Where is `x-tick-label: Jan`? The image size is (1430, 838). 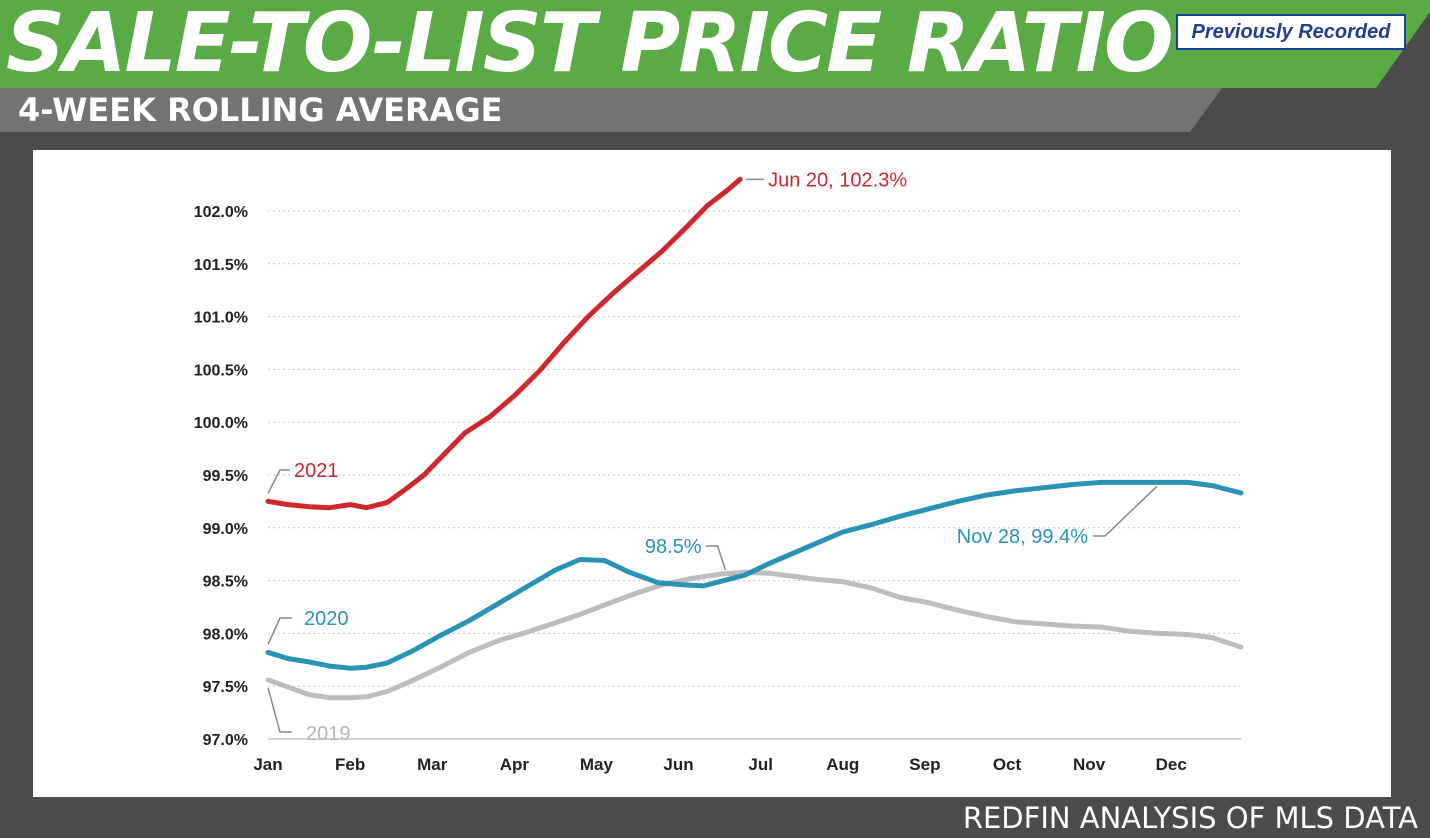
x-tick-label: Jan is located at coordinates (267, 764).